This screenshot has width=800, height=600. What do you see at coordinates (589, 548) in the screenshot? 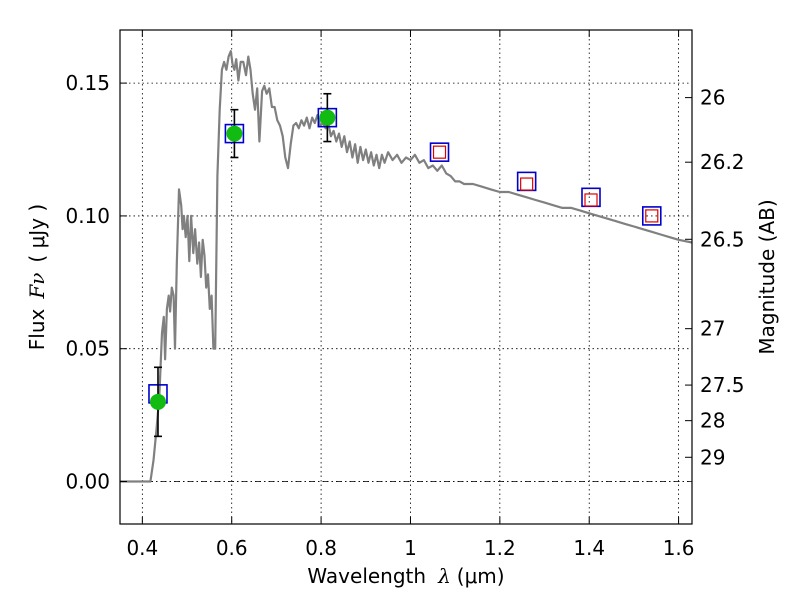
I see `x-tick-label: 1.4` at bounding box center [589, 548].